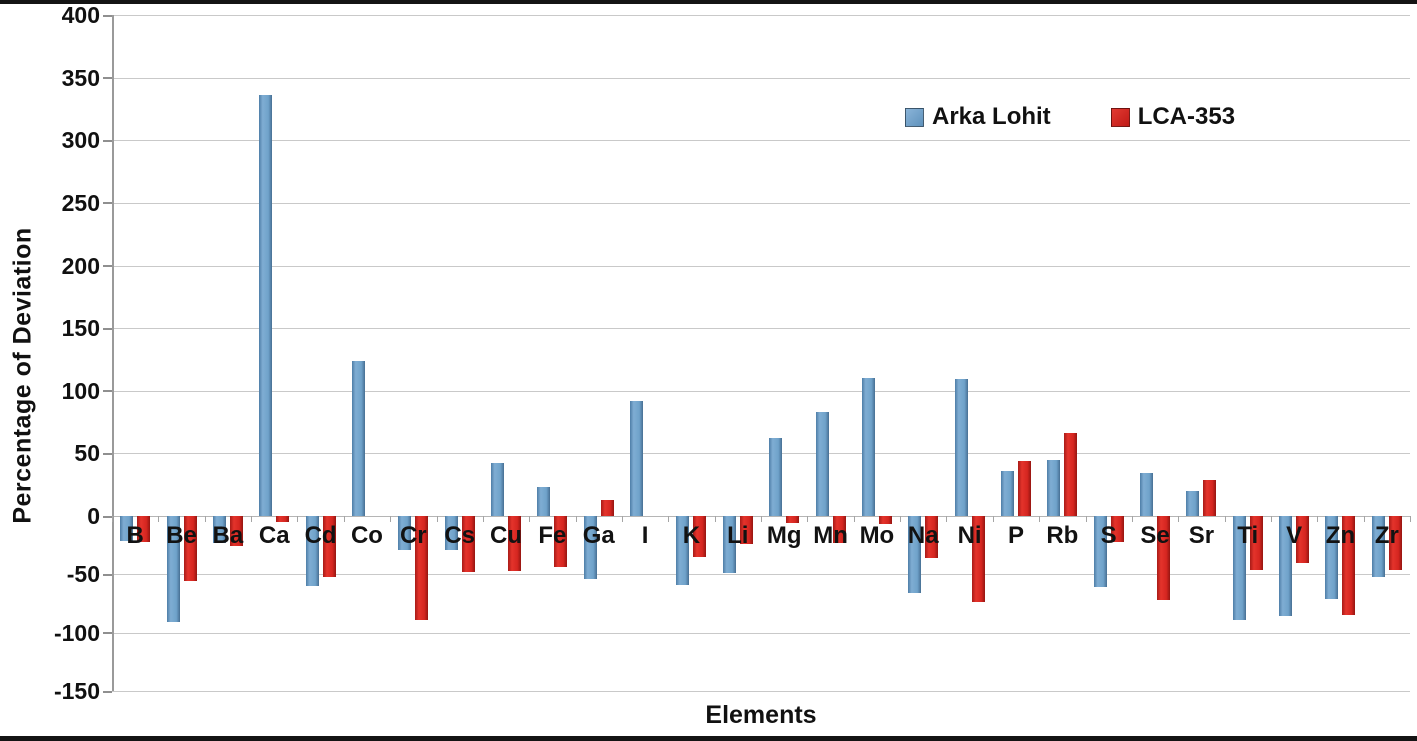  I want to click on bar-lca-353-se, so click(1164, 558).